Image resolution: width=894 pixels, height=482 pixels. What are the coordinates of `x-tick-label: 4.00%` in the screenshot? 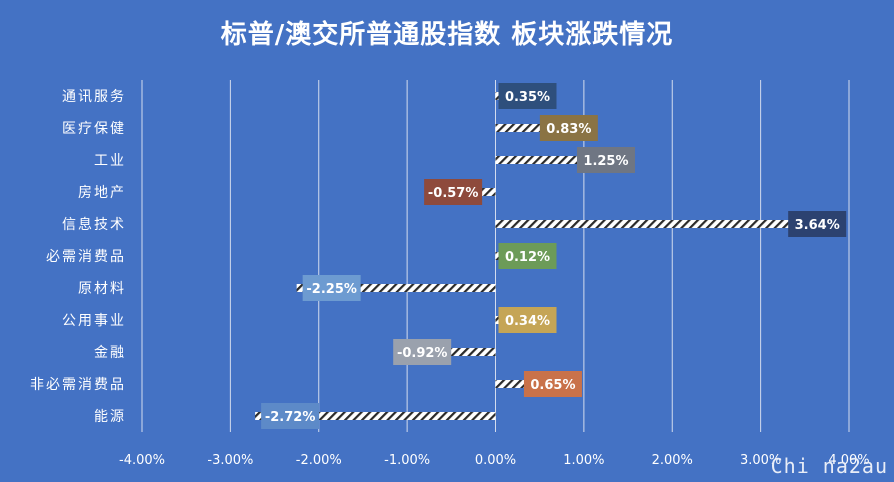 It's located at (848, 460).